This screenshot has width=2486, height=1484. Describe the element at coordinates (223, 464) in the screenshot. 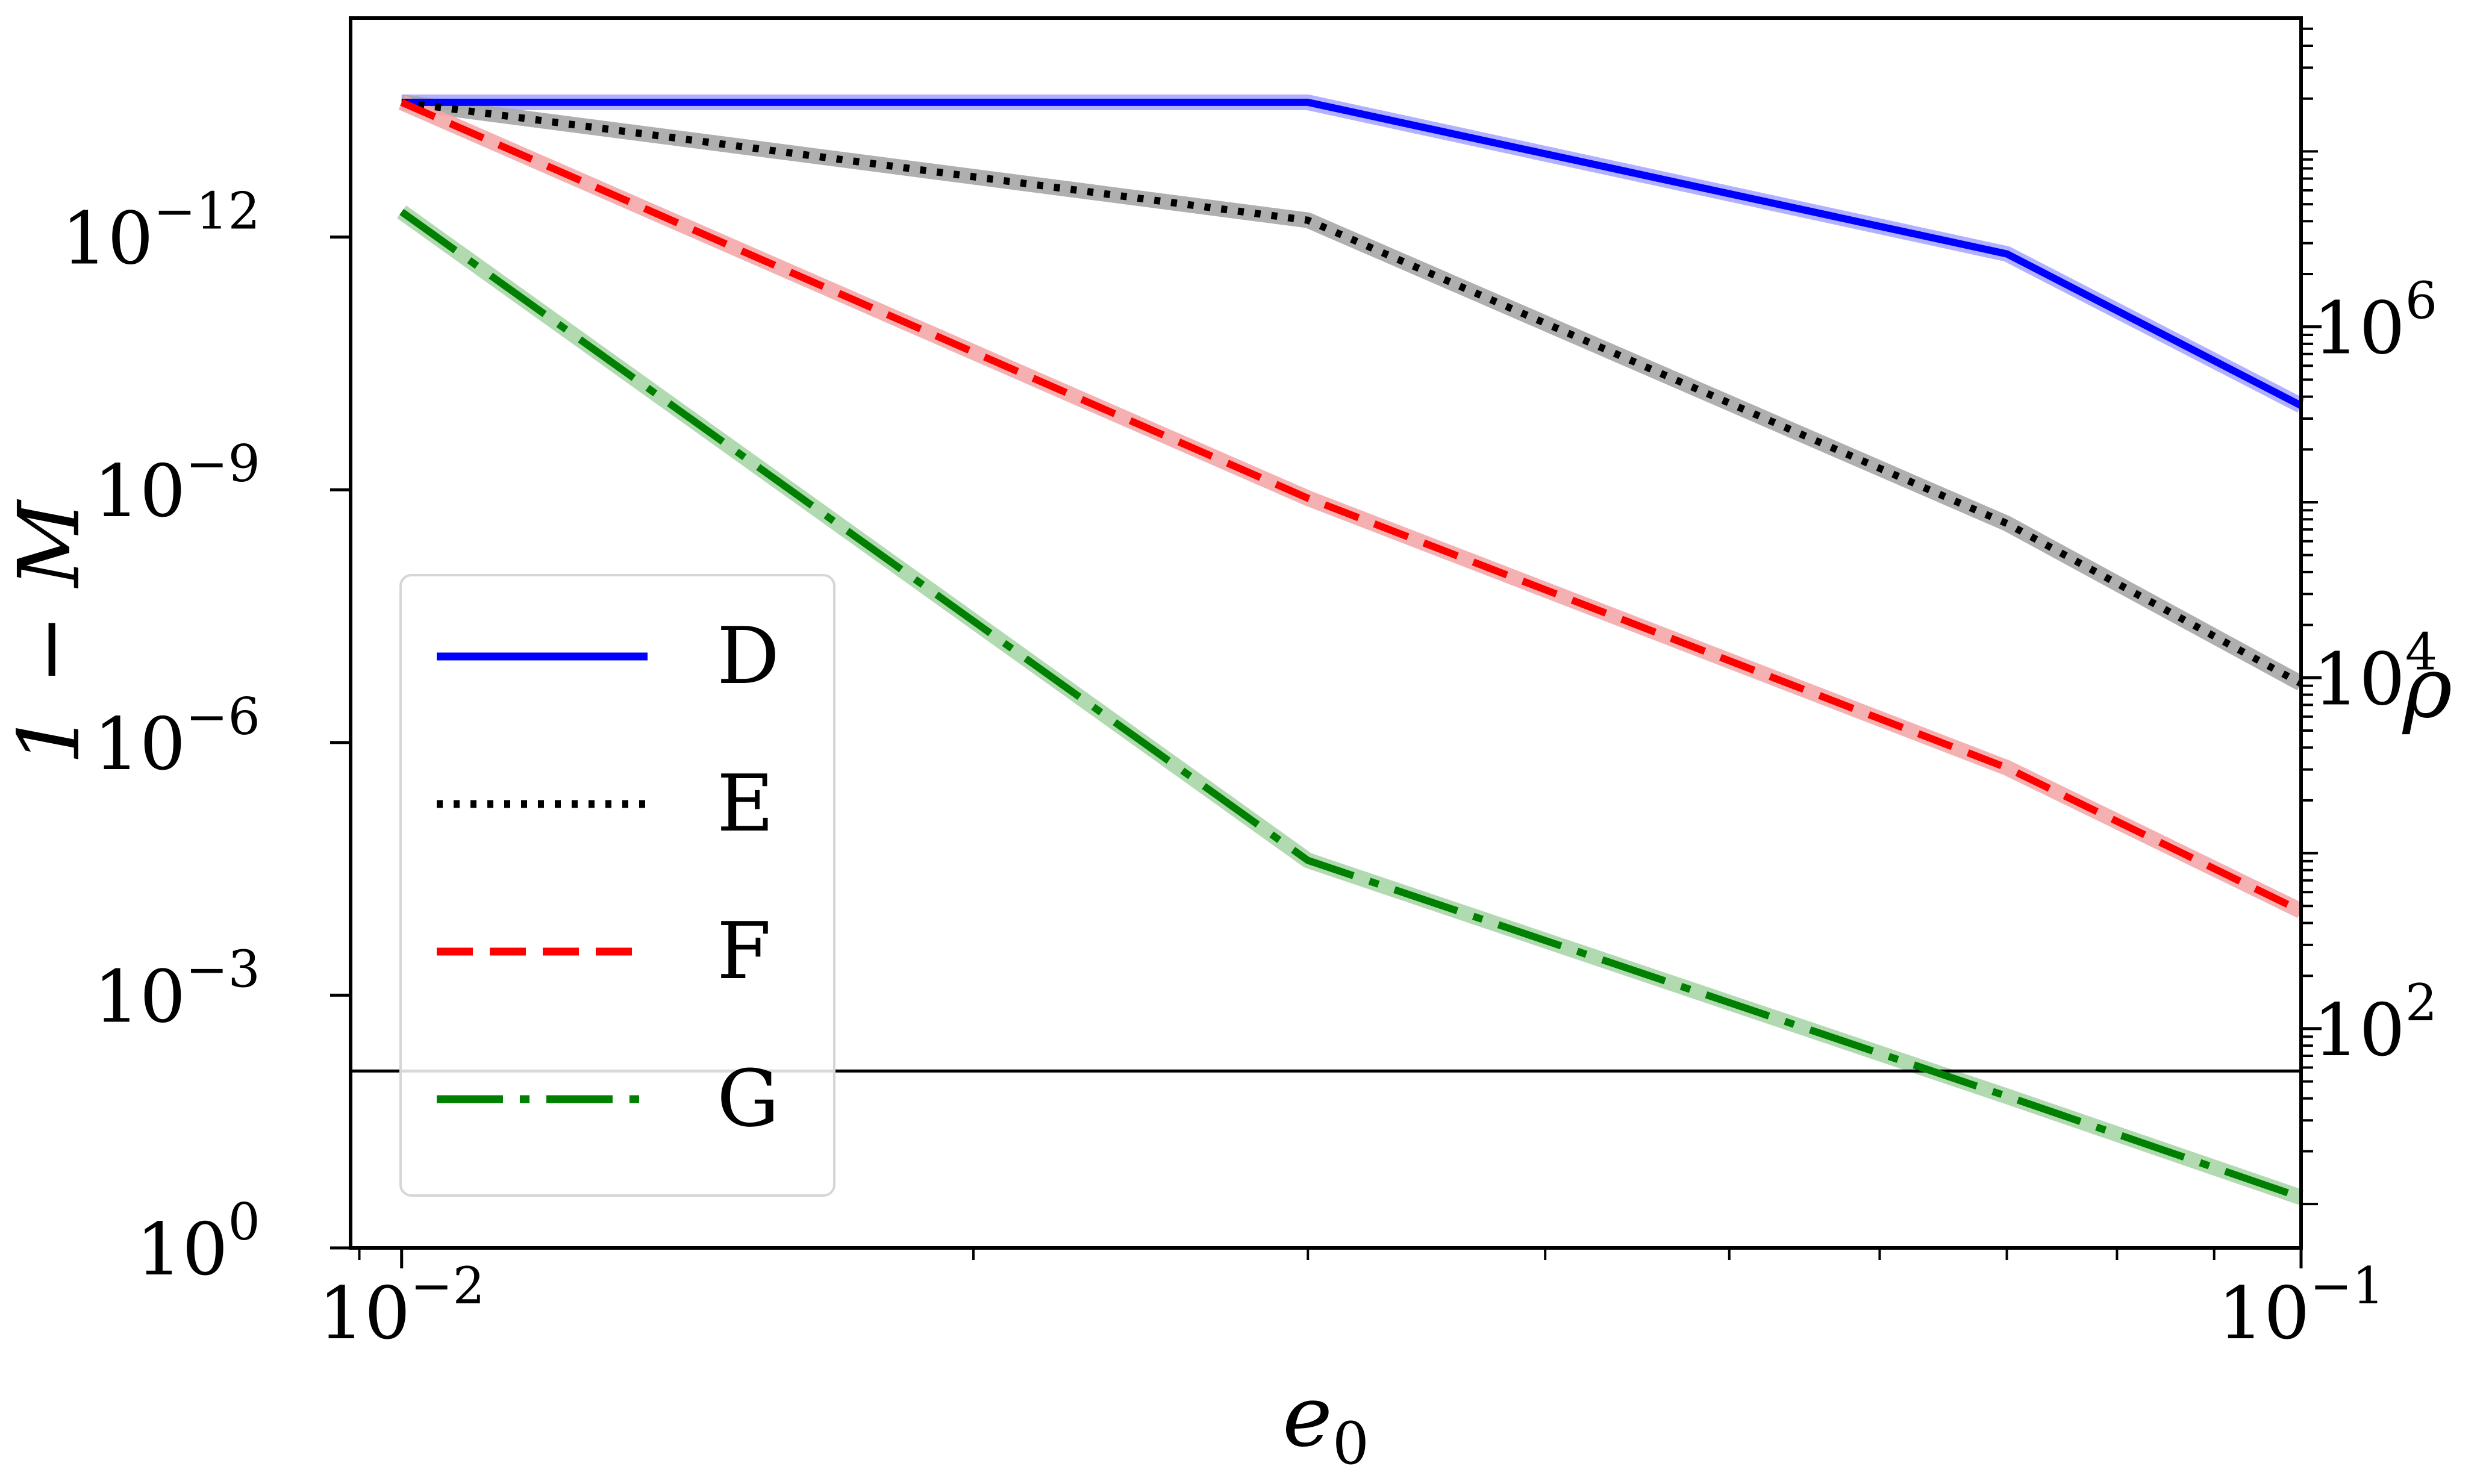

I see `y-tick-label-exponent: −9` at that location.